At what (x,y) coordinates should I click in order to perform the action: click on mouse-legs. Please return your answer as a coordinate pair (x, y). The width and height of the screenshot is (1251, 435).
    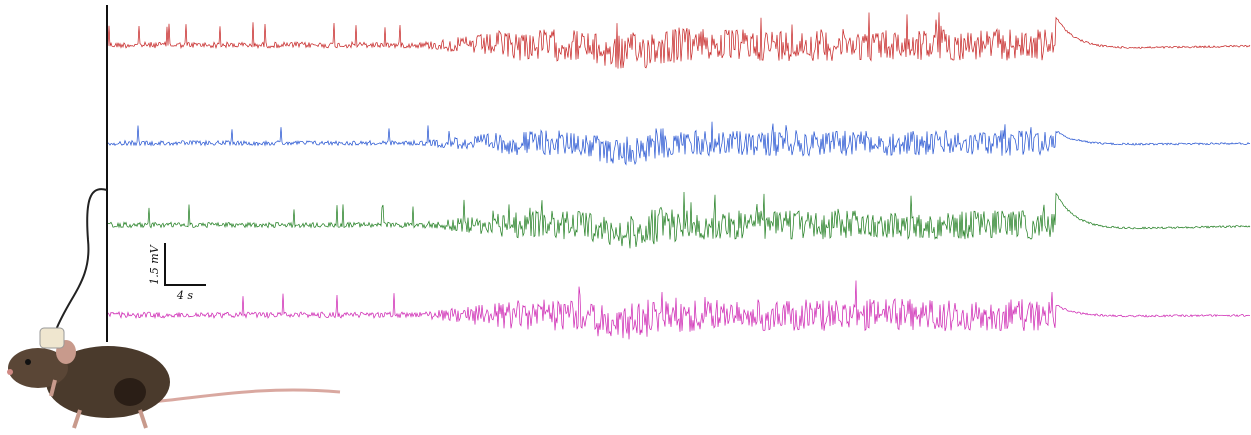
    Looking at the image, I should click on (98, 404).